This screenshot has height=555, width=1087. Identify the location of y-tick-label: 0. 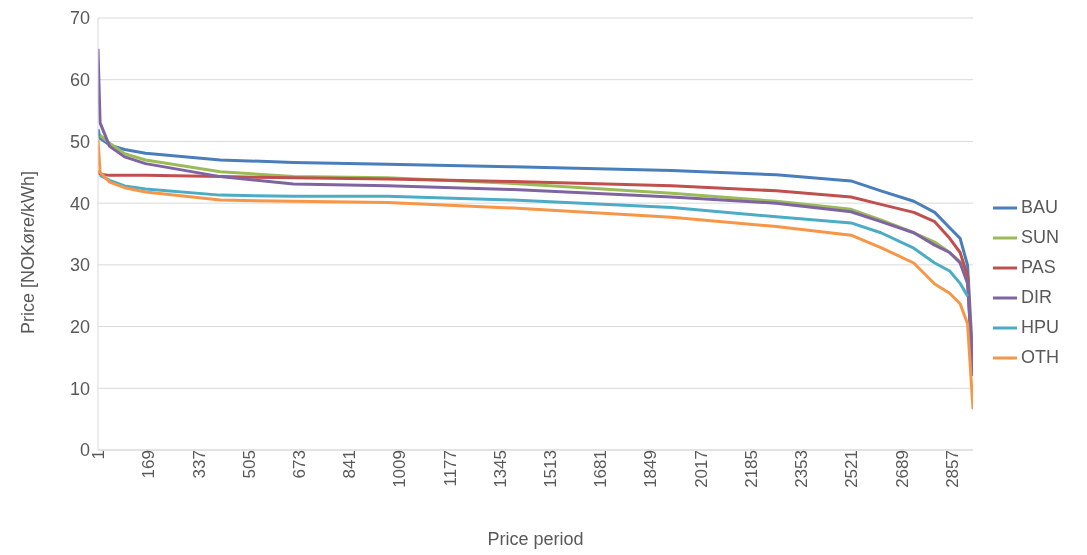
(84, 450).